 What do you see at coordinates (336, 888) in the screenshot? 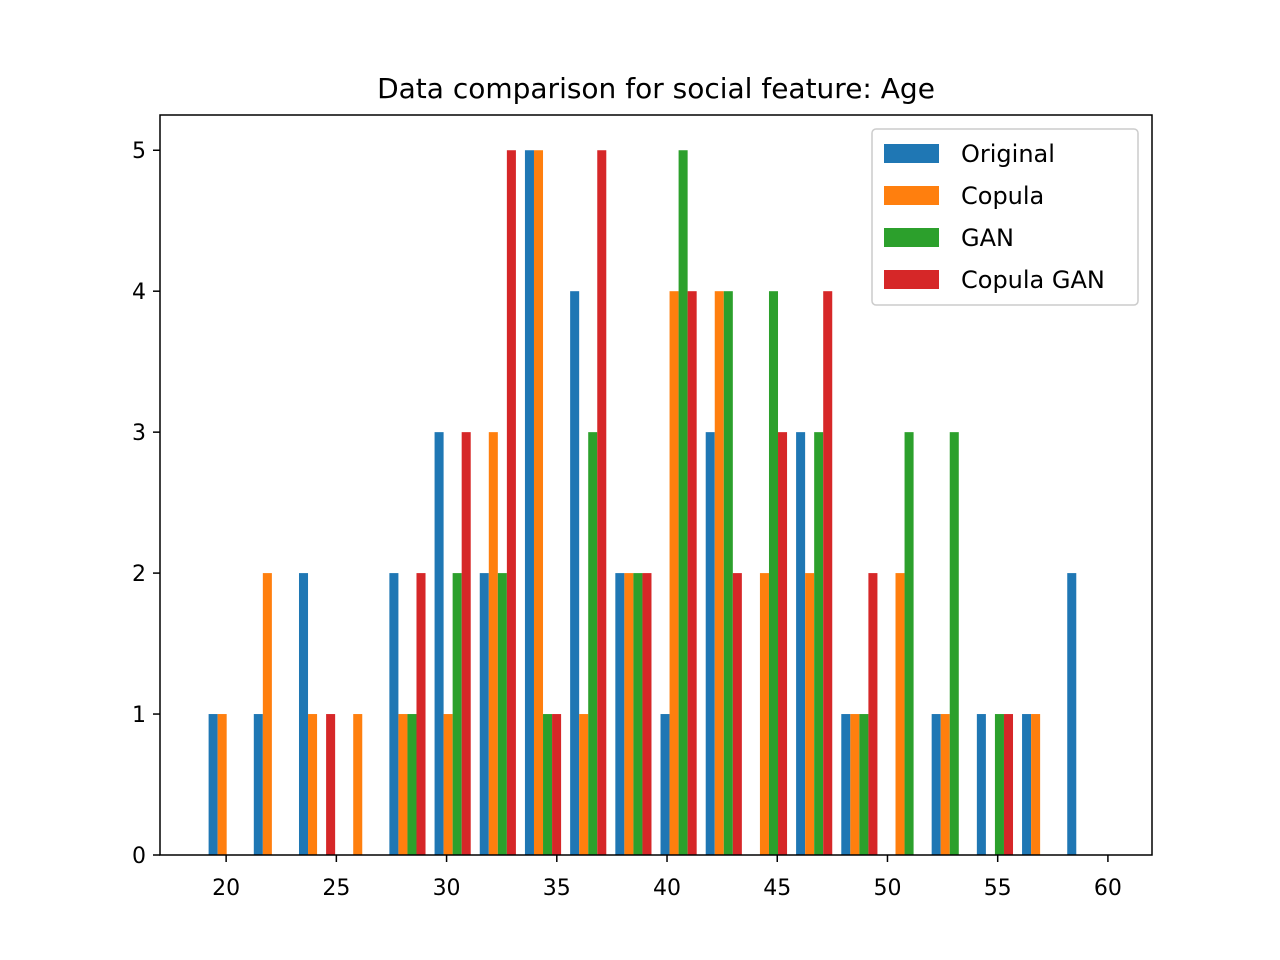
I see `x-tick-label: 25` at bounding box center [336, 888].